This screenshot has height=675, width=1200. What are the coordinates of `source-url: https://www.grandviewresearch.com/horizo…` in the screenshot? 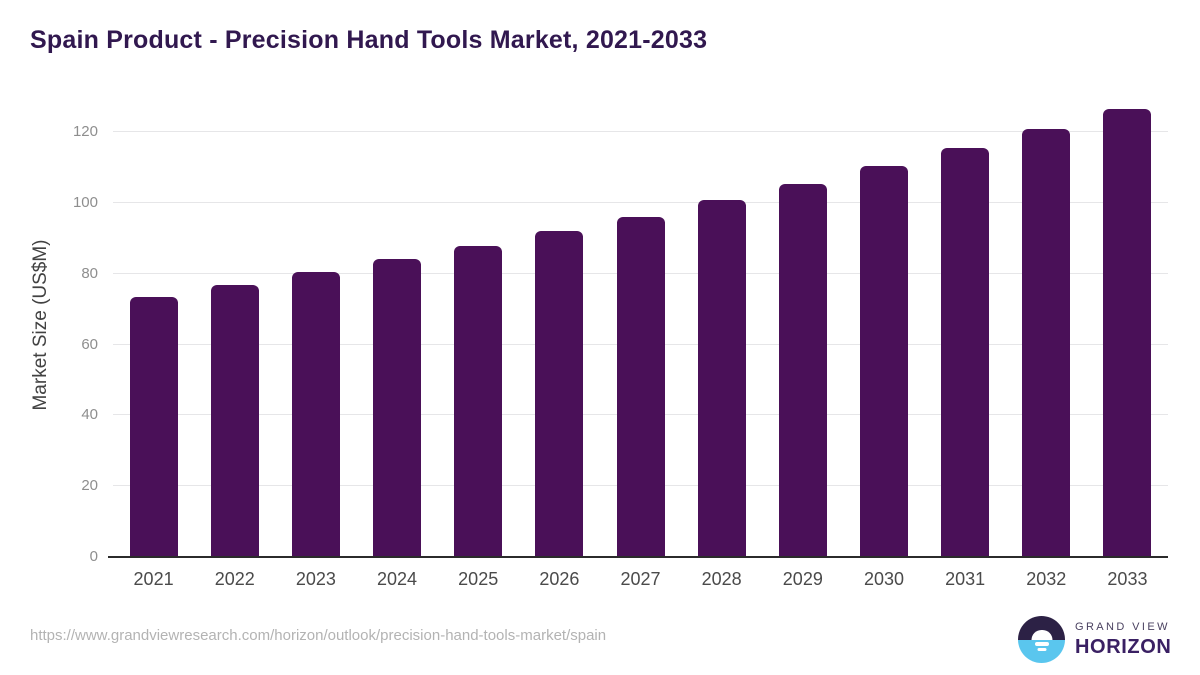 It's located at (318, 635).